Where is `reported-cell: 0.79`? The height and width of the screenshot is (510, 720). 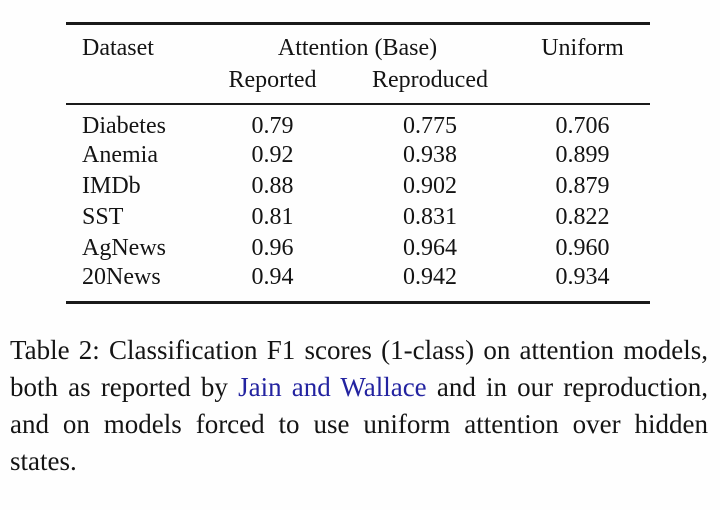
reported-cell: 0.79 is located at coordinates (272, 126).